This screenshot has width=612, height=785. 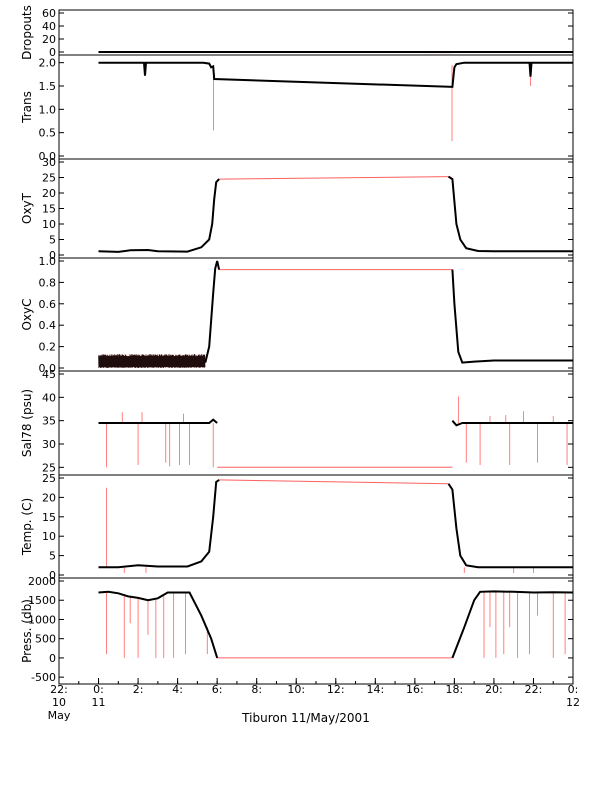 What do you see at coordinates (336, 689) in the screenshot?
I see `x-tick-label: 12:` at bounding box center [336, 689].